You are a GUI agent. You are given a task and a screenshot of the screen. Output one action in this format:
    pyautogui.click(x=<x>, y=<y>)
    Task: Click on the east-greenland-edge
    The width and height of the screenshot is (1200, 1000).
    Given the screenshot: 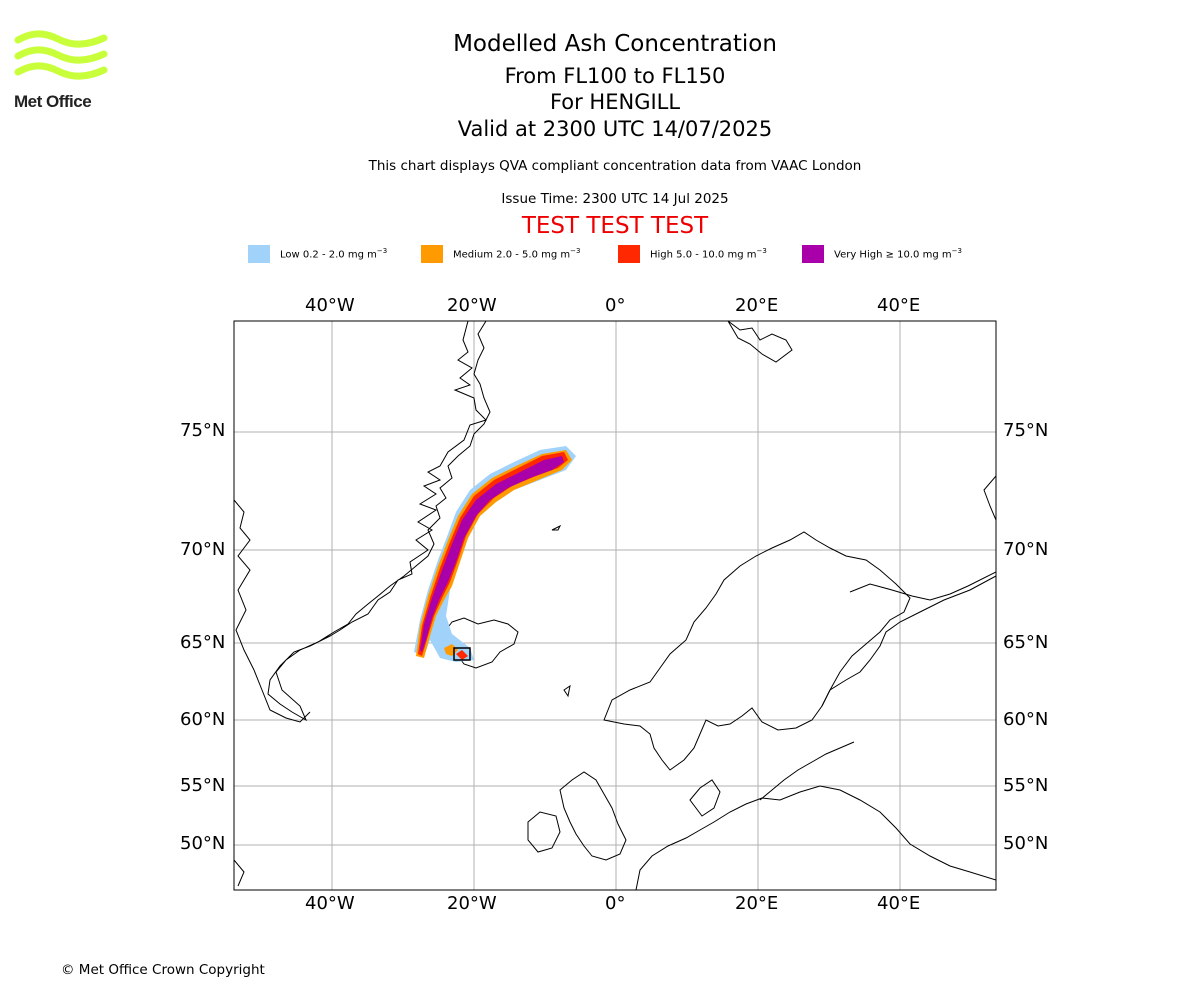 What is the action you would take?
    pyautogui.click(x=239, y=873)
    